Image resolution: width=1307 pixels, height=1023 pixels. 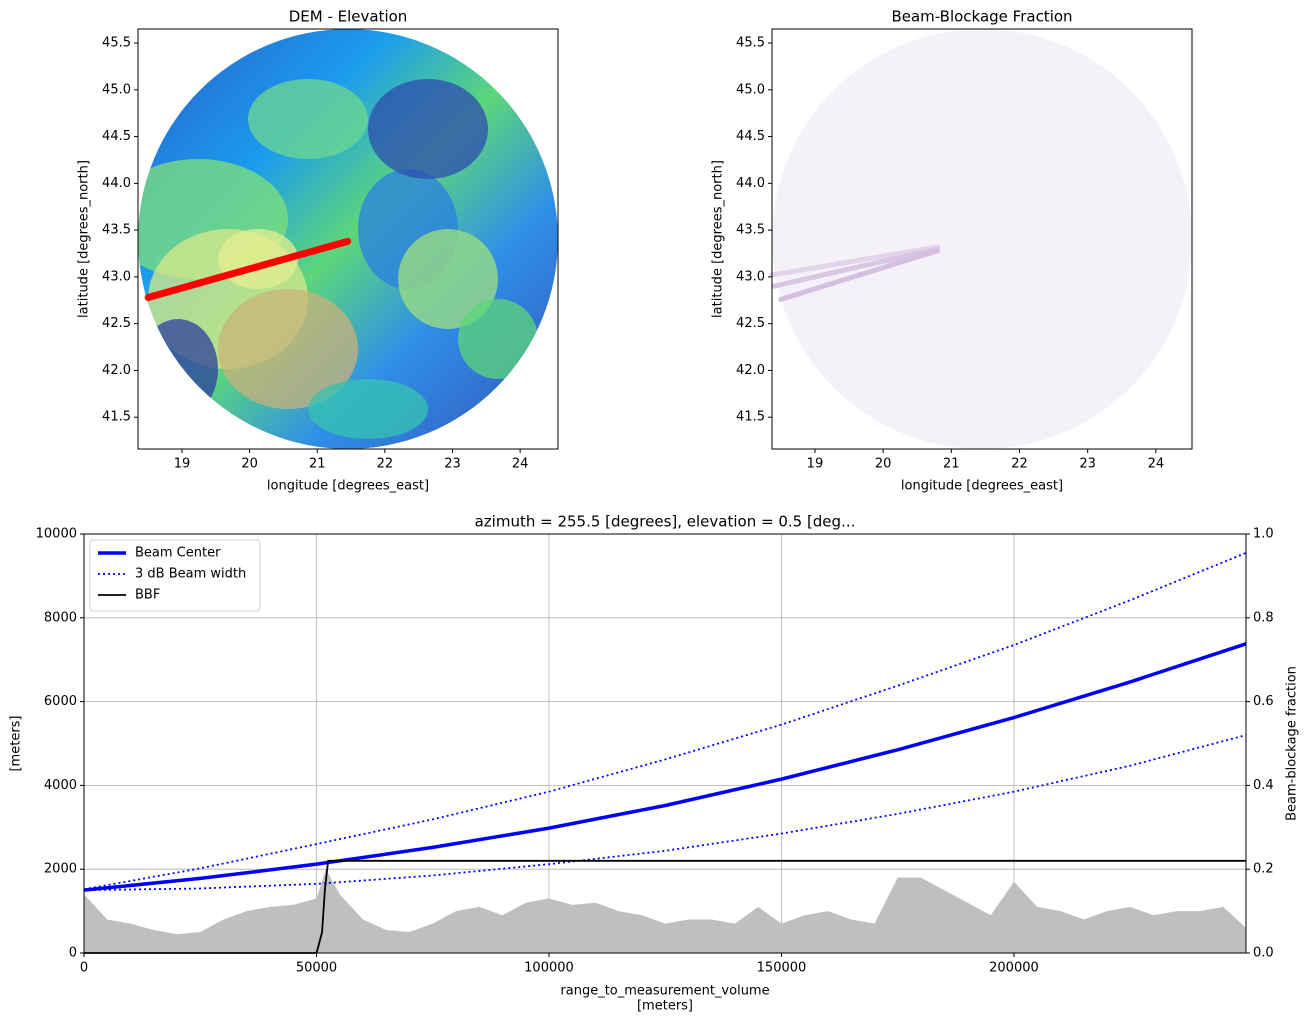 I want to click on y-tick-label: 6000, so click(x=60, y=701).